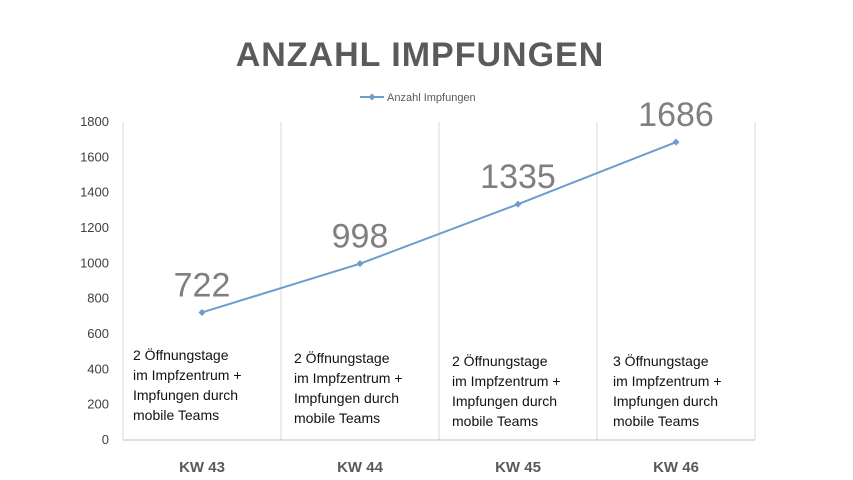 The width and height of the screenshot is (853, 480). What do you see at coordinates (518, 177) in the screenshot?
I see `data-label: 1335` at bounding box center [518, 177].